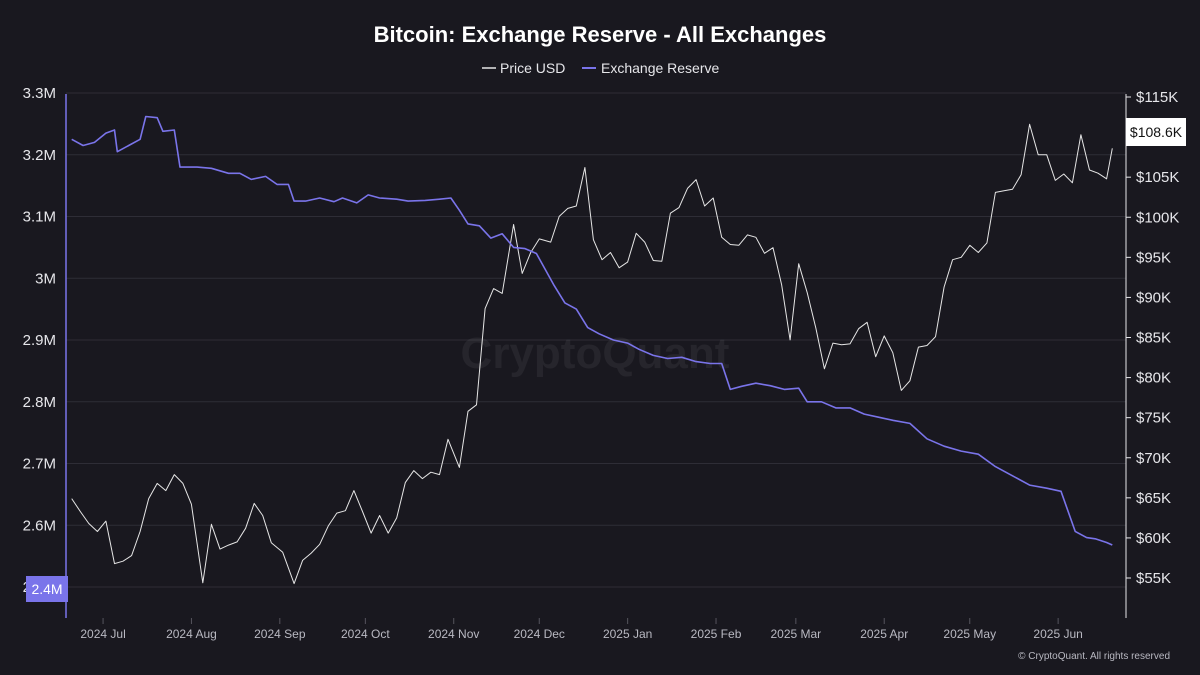 This screenshot has height=675, width=1200. What do you see at coordinates (39, 217) in the screenshot?
I see `left-tick-label: 3.1M` at bounding box center [39, 217].